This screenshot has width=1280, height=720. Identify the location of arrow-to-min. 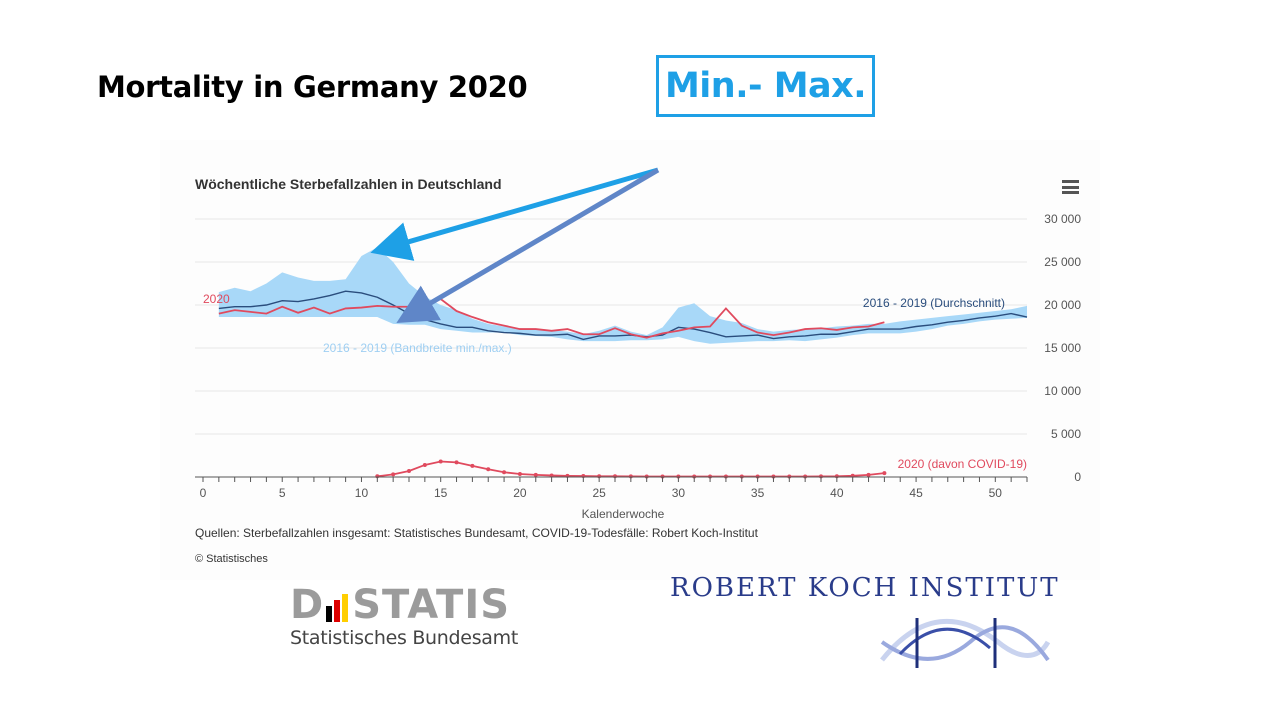
(528, 245).